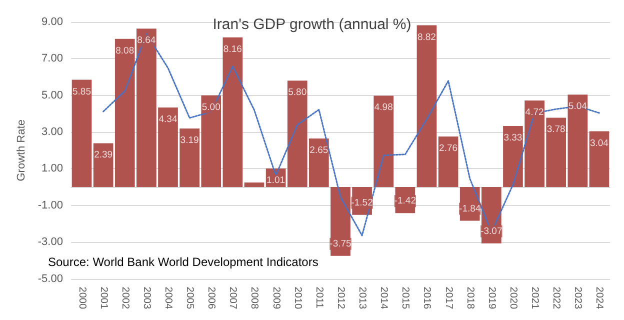 The height and width of the screenshot is (320, 624). I want to click on x-tick-label: 2023, so click(578, 298).